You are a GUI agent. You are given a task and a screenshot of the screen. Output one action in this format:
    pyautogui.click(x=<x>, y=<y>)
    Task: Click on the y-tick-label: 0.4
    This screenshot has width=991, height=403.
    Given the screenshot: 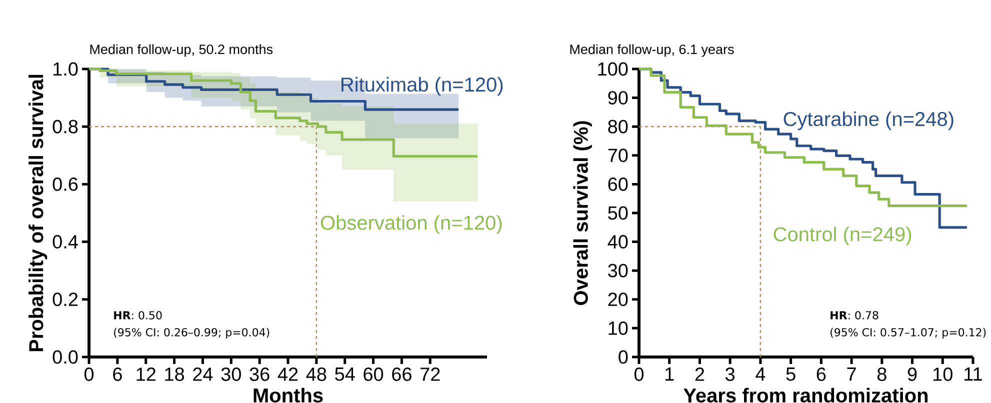 What is the action you would take?
    pyautogui.click(x=65, y=242)
    